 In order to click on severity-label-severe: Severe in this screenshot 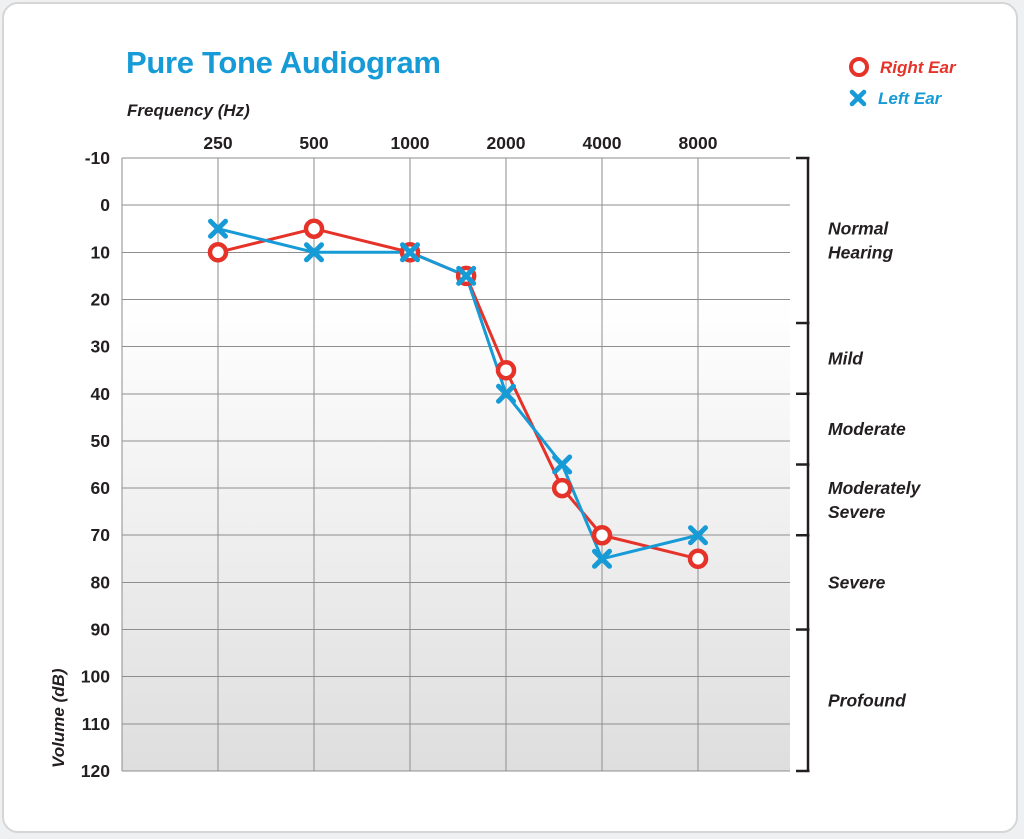, I will do `click(857, 582)`.